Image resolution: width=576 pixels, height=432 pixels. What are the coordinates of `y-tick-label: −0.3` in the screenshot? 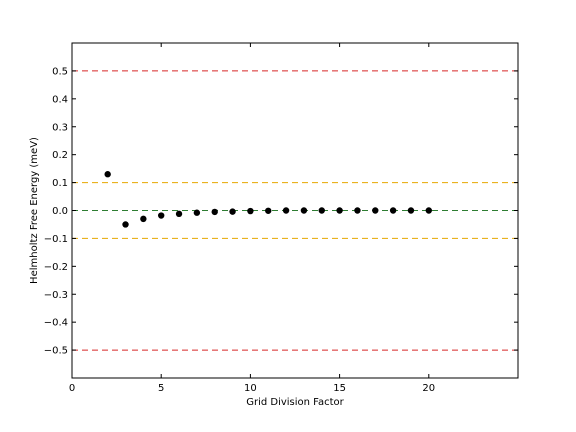 It's located at (56, 295).